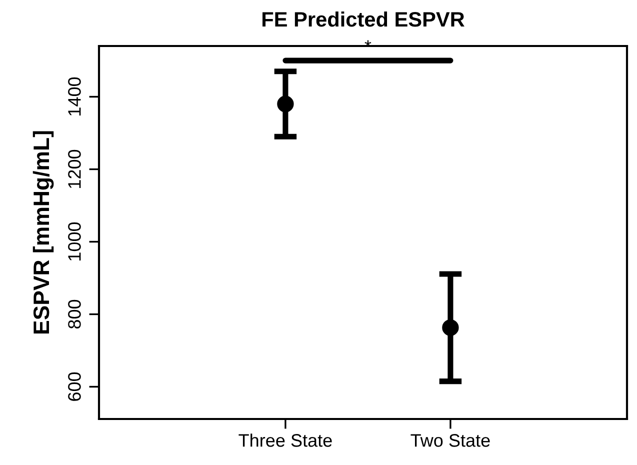 This screenshot has width=637, height=465. I want to click on y-axis-title: ESPVR [mmHg/mL], so click(43, 232).